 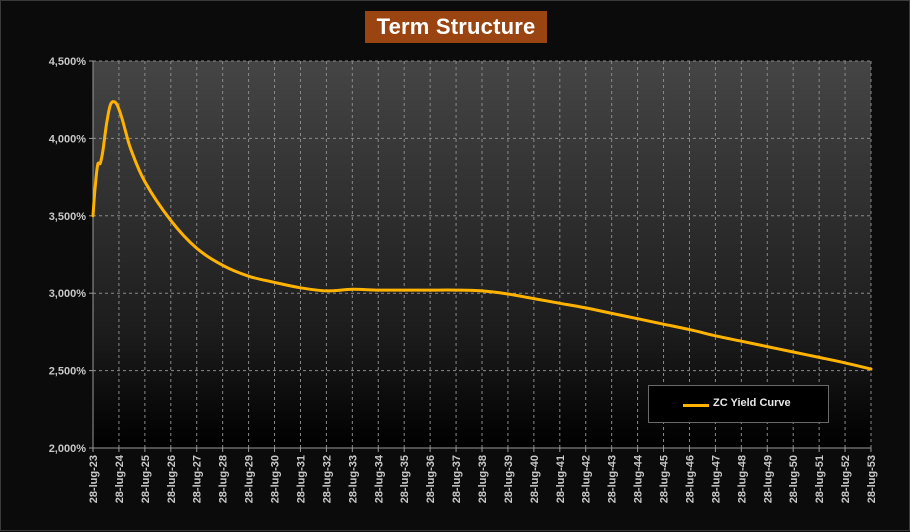 What do you see at coordinates (172, 479) in the screenshot?
I see `x-tick-label: 28-lug-26` at bounding box center [172, 479].